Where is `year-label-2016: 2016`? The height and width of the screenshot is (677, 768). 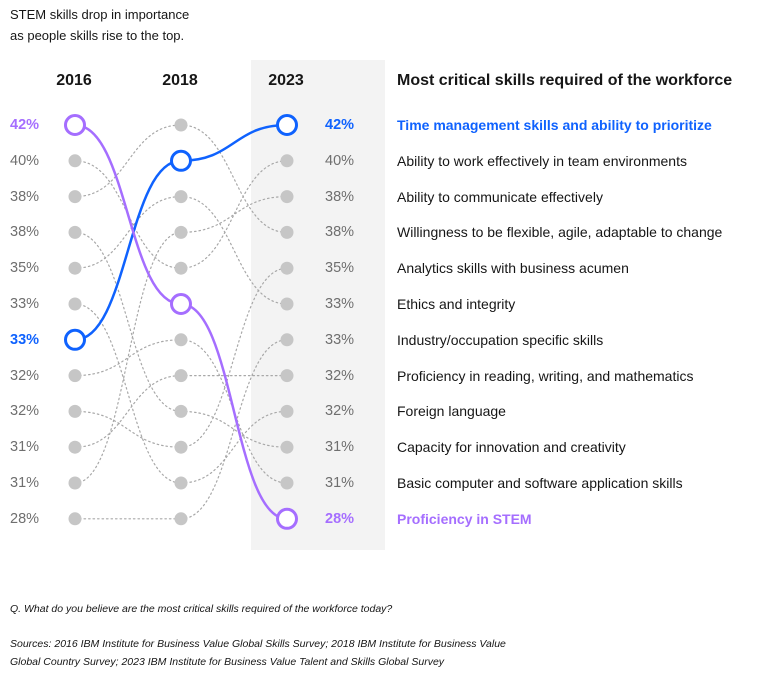
year-label-2016: 2016 is located at coordinates (74, 80).